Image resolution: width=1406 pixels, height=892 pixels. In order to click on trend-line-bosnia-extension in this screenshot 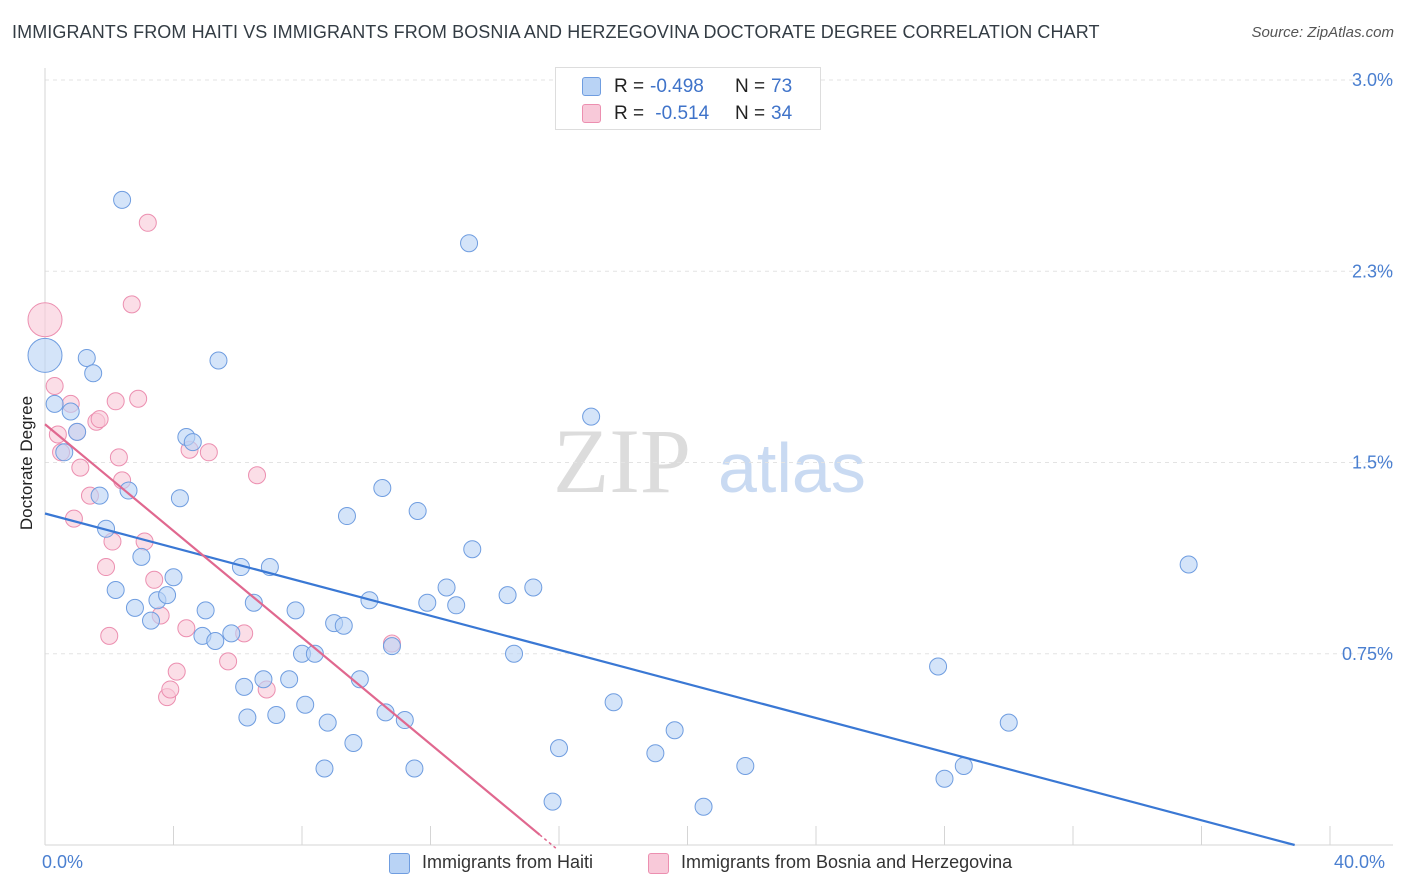, I will do `click(548, 841)`.